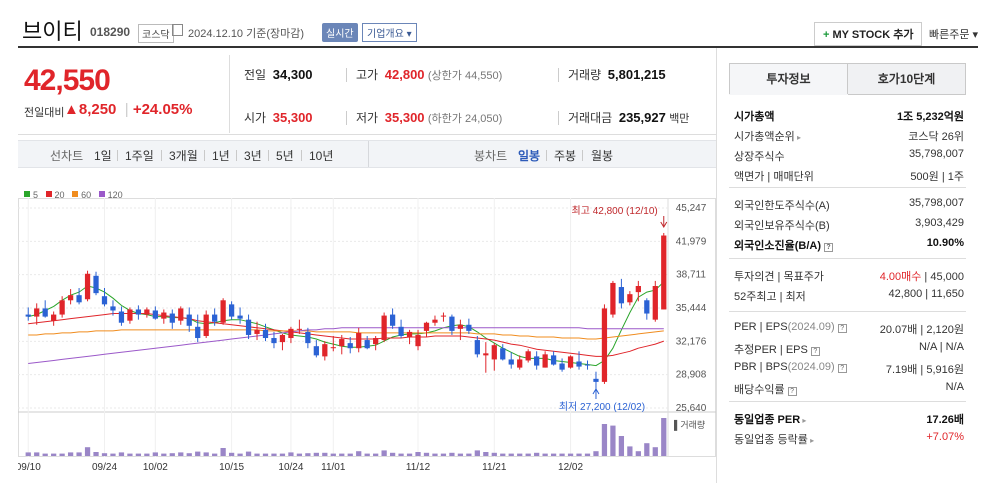  I want to click on quick-order-link: 빠른주문 ▾, so click(953, 34).